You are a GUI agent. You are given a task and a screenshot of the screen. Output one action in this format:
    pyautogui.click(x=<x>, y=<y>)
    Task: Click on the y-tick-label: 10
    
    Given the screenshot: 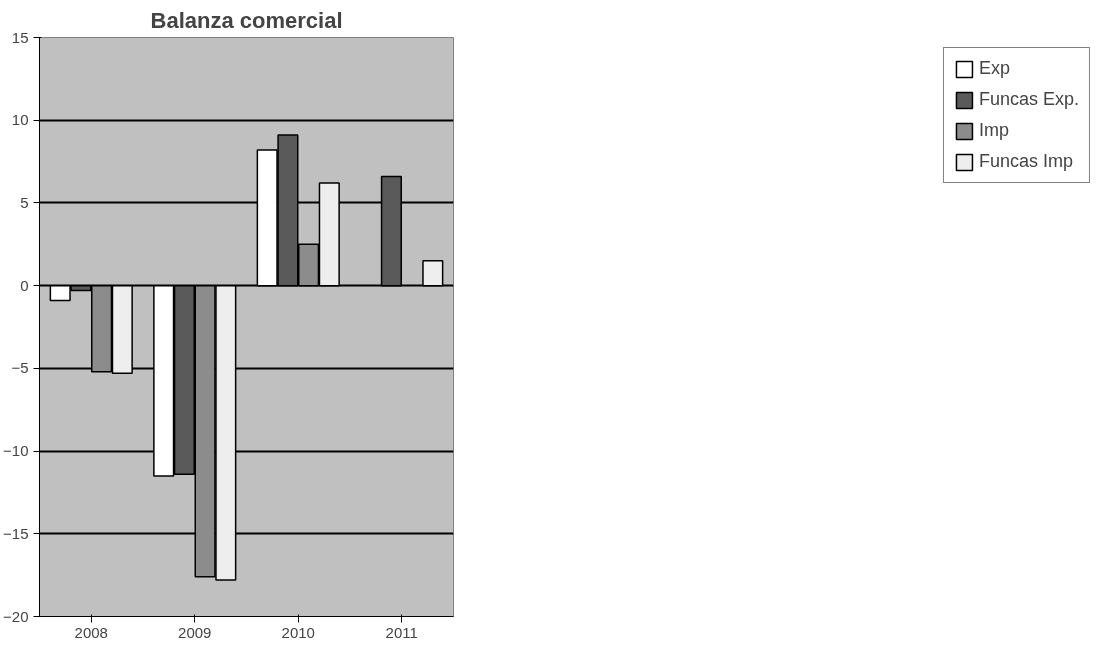 What is the action you would take?
    pyautogui.click(x=20, y=120)
    